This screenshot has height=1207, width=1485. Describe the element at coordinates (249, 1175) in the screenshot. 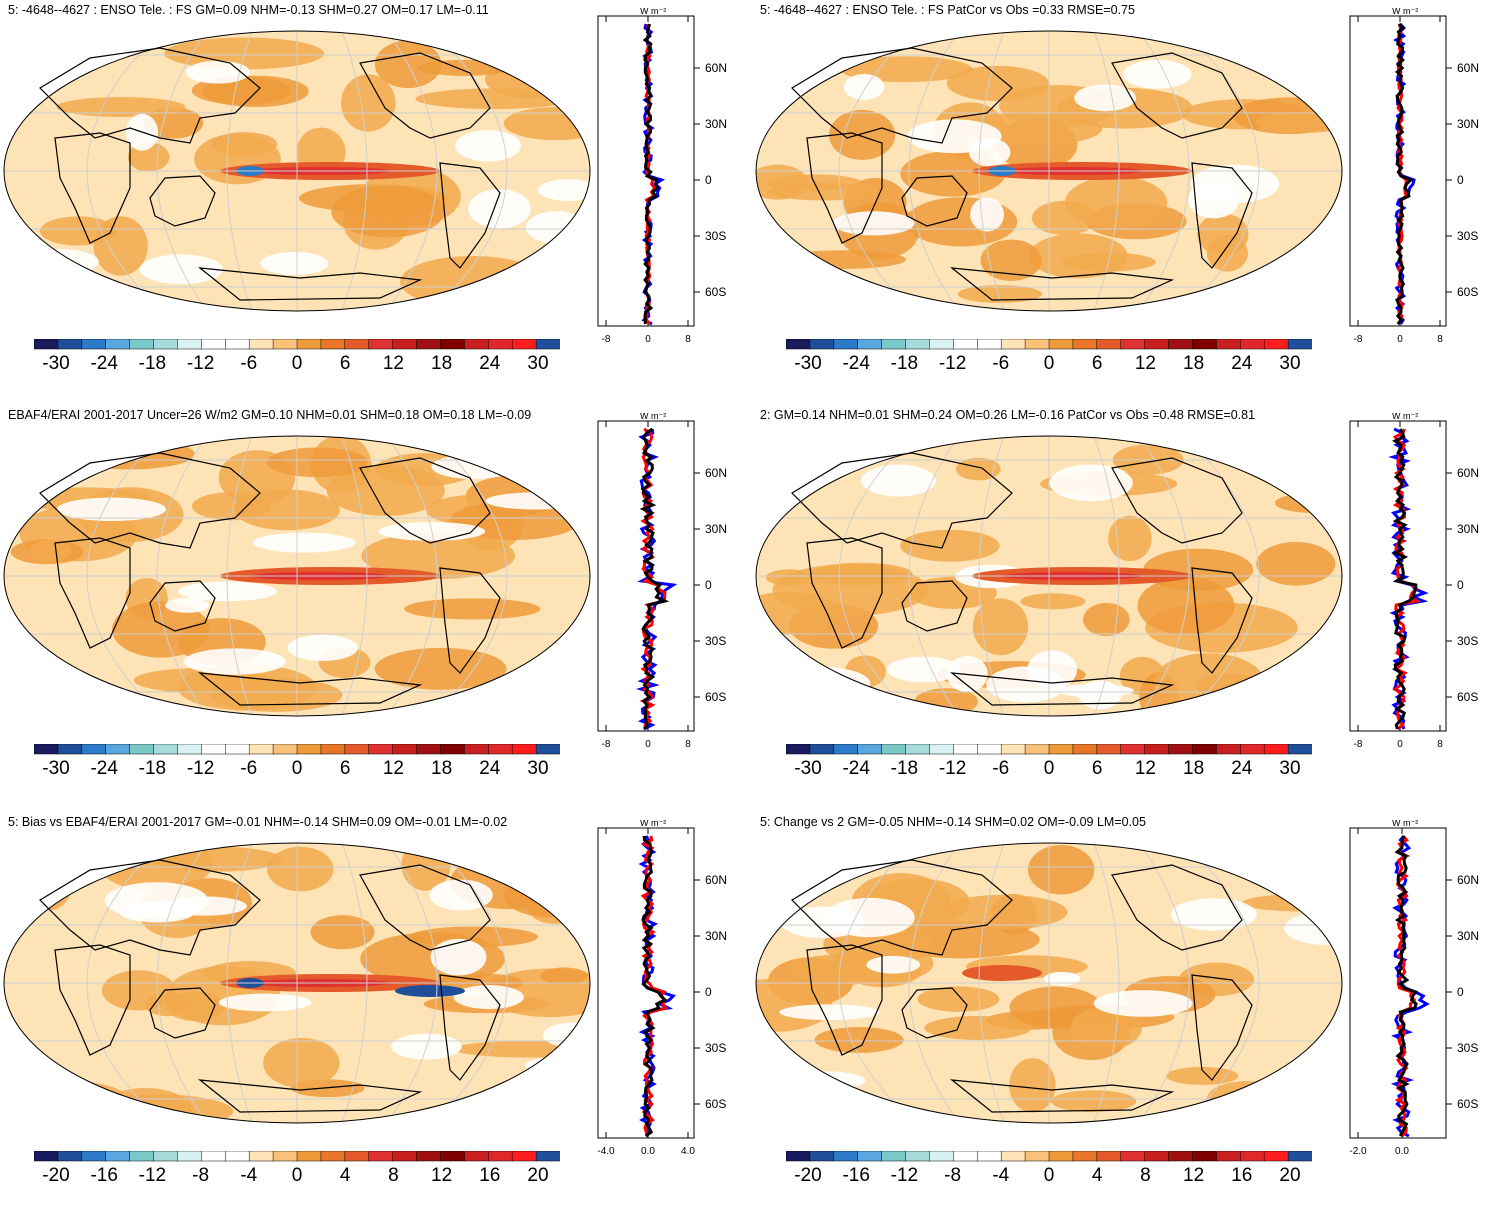

I see `colorbar-label: -4` at that location.